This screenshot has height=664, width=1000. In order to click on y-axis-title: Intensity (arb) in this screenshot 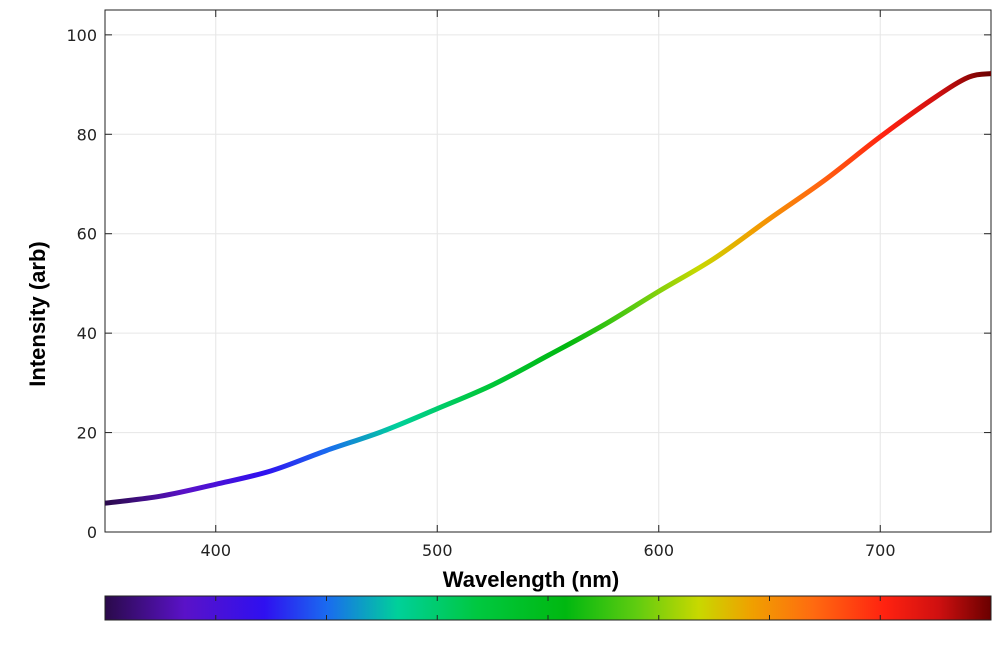, I will do `click(37, 313)`.